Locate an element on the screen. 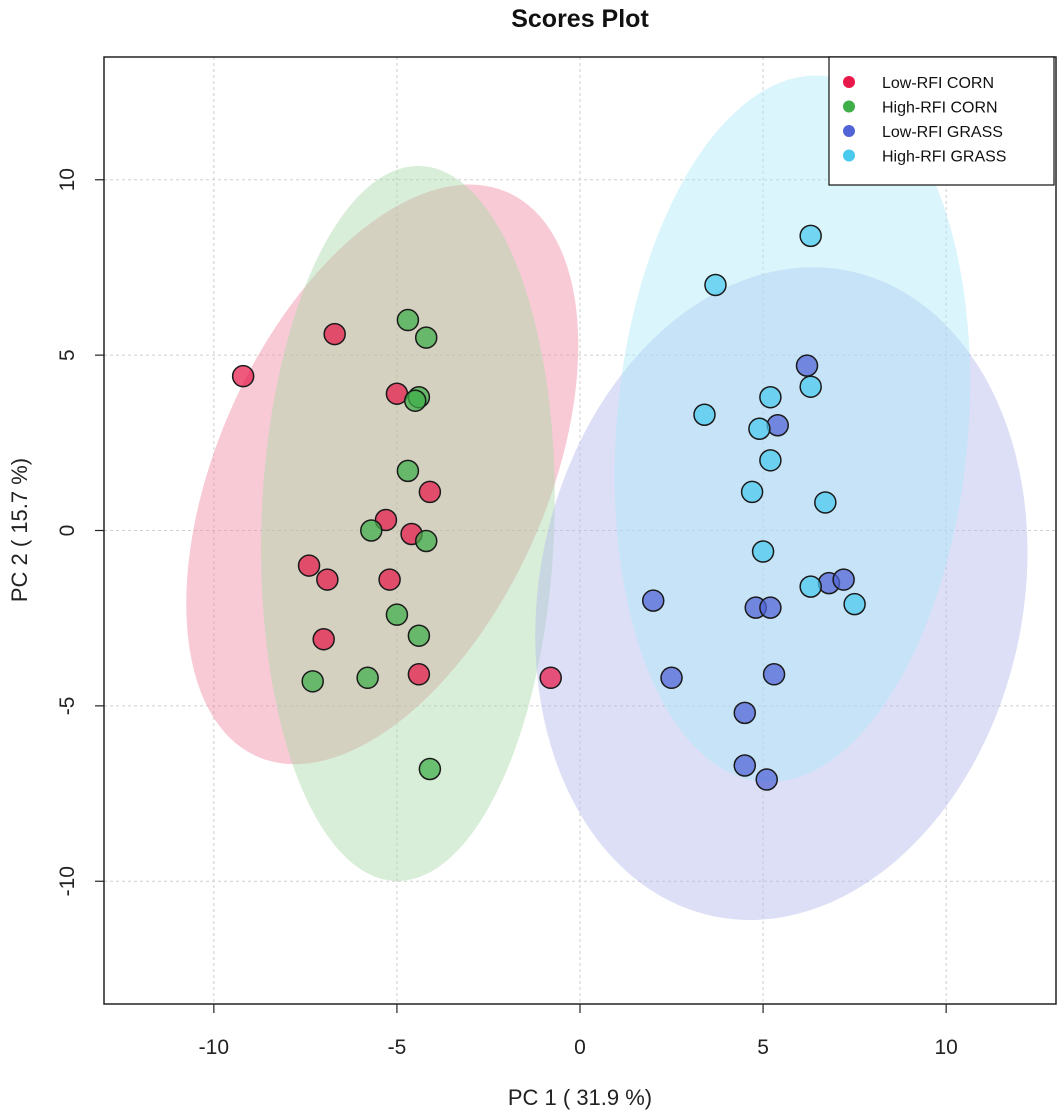 Image resolution: width=1062 pixels, height=1118 pixels. x-axis-ticks: -10 -5 0 5 10 is located at coordinates (578, 1031).